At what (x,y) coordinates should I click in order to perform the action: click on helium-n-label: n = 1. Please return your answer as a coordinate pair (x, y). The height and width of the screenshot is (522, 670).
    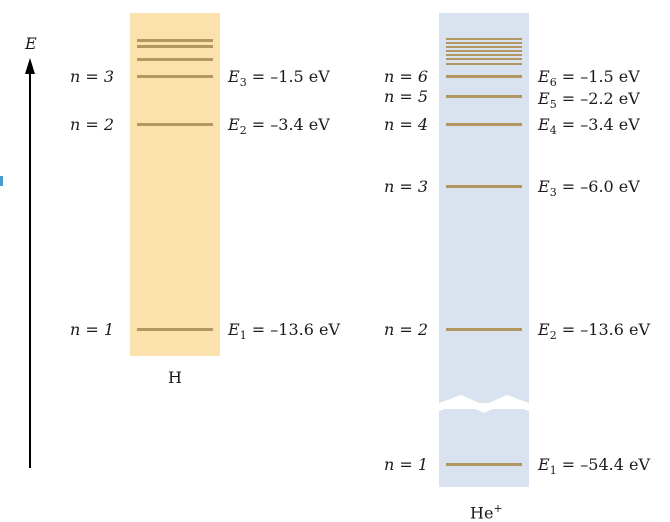
    Looking at the image, I should click on (406, 464).